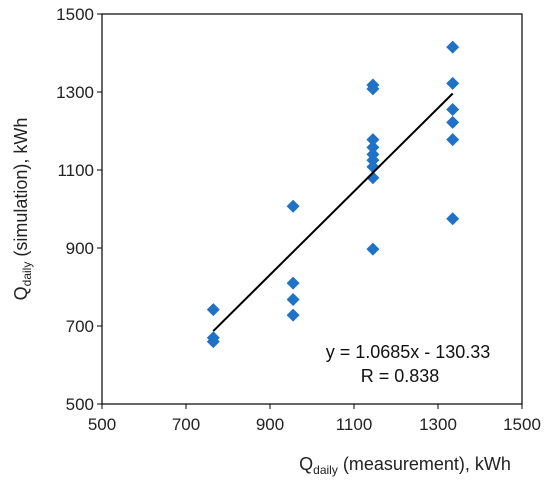 The image size is (550, 484). I want to click on x-tick-label: 700, so click(186, 424).